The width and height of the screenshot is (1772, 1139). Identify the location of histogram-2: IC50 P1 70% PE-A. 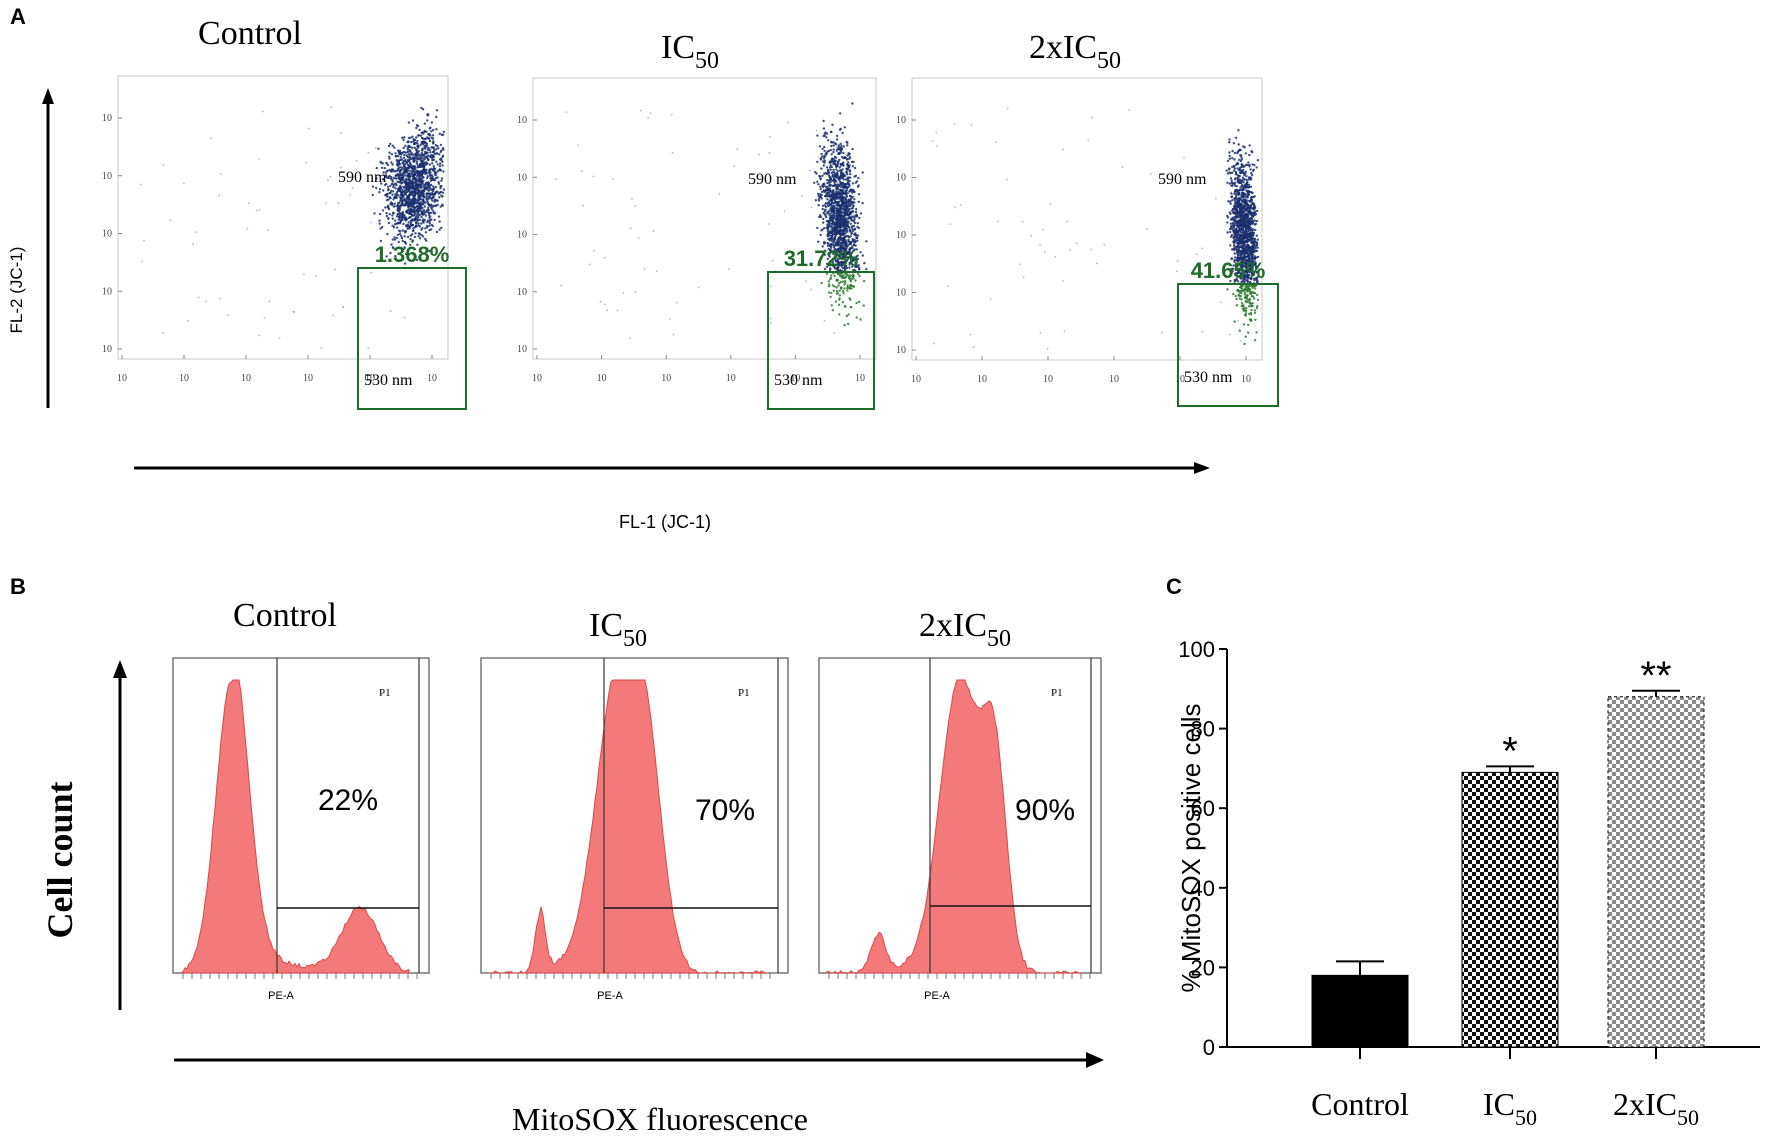
(634, 804).